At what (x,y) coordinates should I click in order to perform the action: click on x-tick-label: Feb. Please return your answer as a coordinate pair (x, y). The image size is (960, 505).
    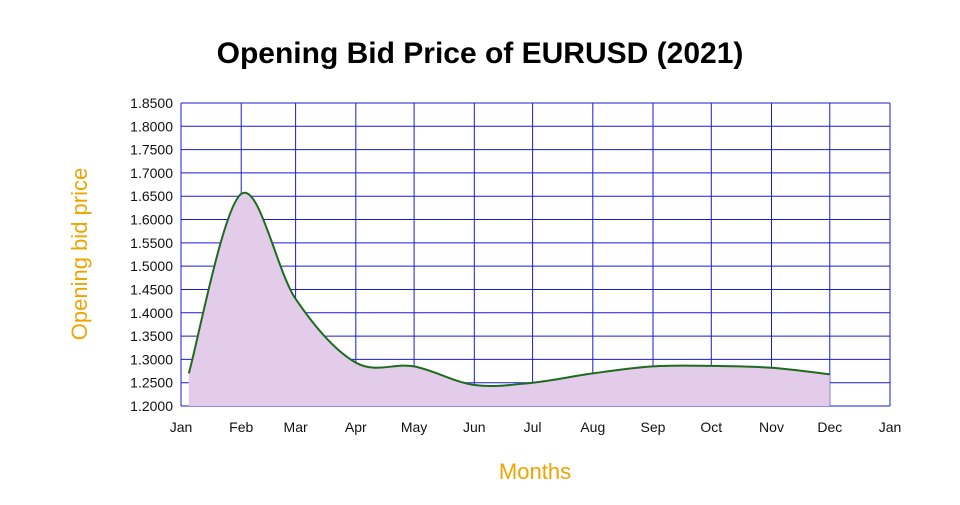
    Looking at the image, I should click on (241, 427).